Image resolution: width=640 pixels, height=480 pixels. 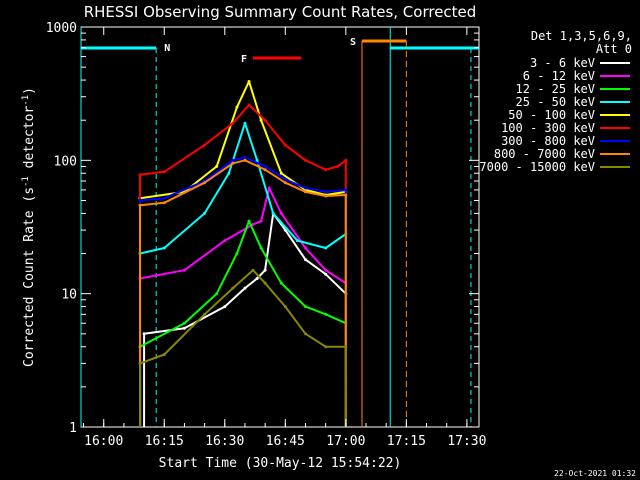 I want to click on y-axis-label: Corrected Count Rate (s-1 detector-1), so click(x=29, y=227).